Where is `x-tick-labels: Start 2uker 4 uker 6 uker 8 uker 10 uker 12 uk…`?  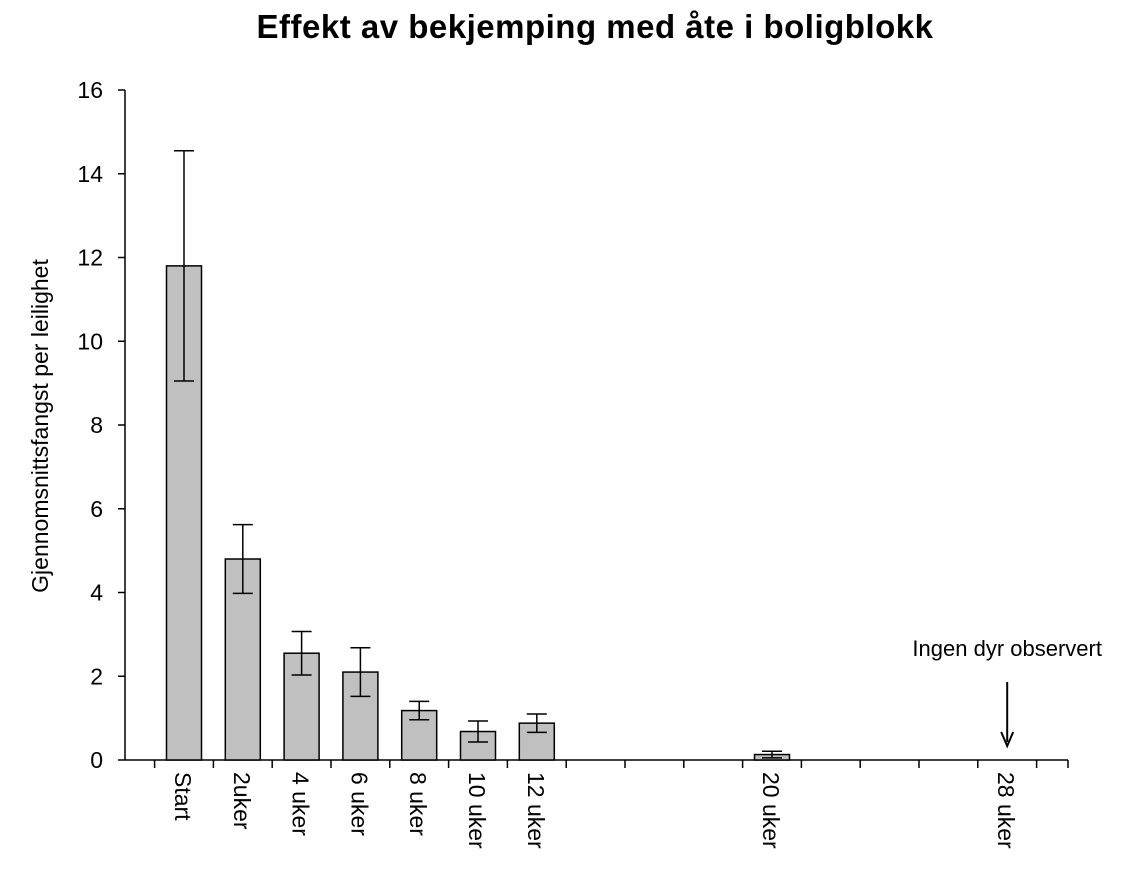 x-tick-labels: Start 2uker 4 uker 6 uker 8 uker 10 uker 12 uk… is located at coordinates (594, 810).